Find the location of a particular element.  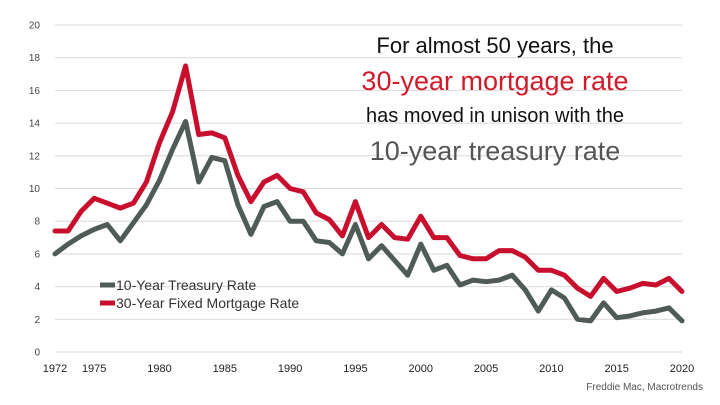

source-note: Freddie Mac, Macrotrends is located at coordinates (644, 387).